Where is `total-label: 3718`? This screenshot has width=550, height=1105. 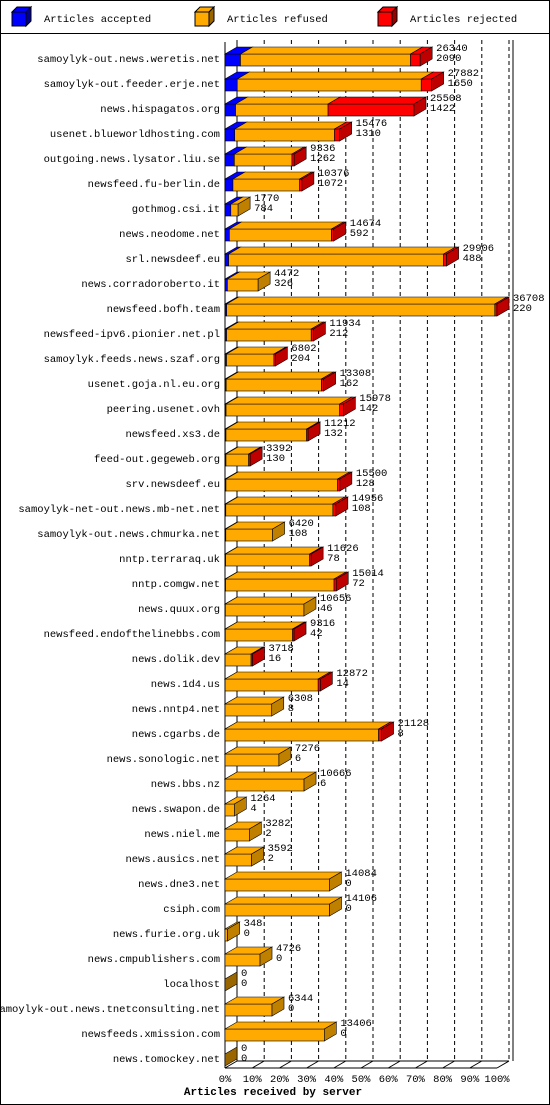 total-label: 3718 is located at coordinates (281, 649).